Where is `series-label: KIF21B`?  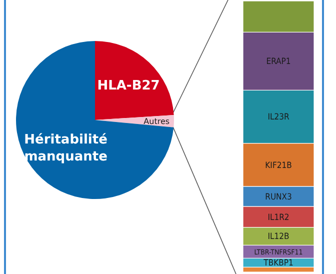
series-label: KIF21B is located at coordinates (278, 165).